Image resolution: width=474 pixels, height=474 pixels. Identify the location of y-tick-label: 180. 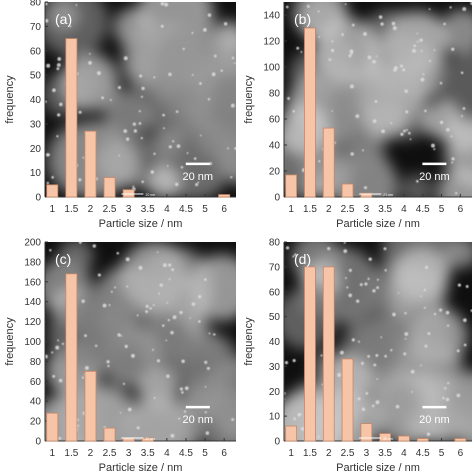
(32, 262).